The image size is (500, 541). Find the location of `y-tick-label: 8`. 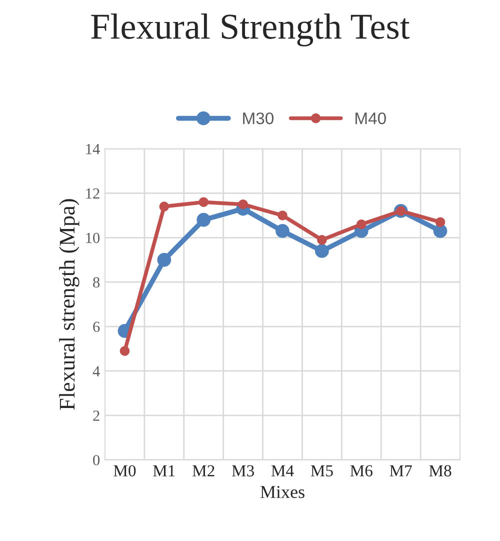

y-tick-label: 8 is located at coordinates (96, 282).